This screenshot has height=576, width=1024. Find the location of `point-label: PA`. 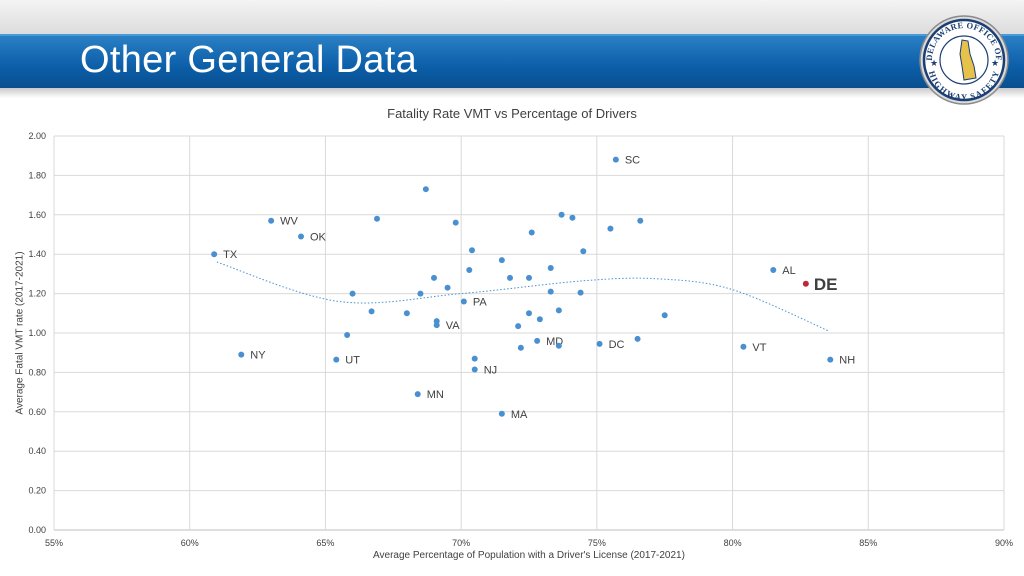

point-label: PA is located at coordinates (480, 302).